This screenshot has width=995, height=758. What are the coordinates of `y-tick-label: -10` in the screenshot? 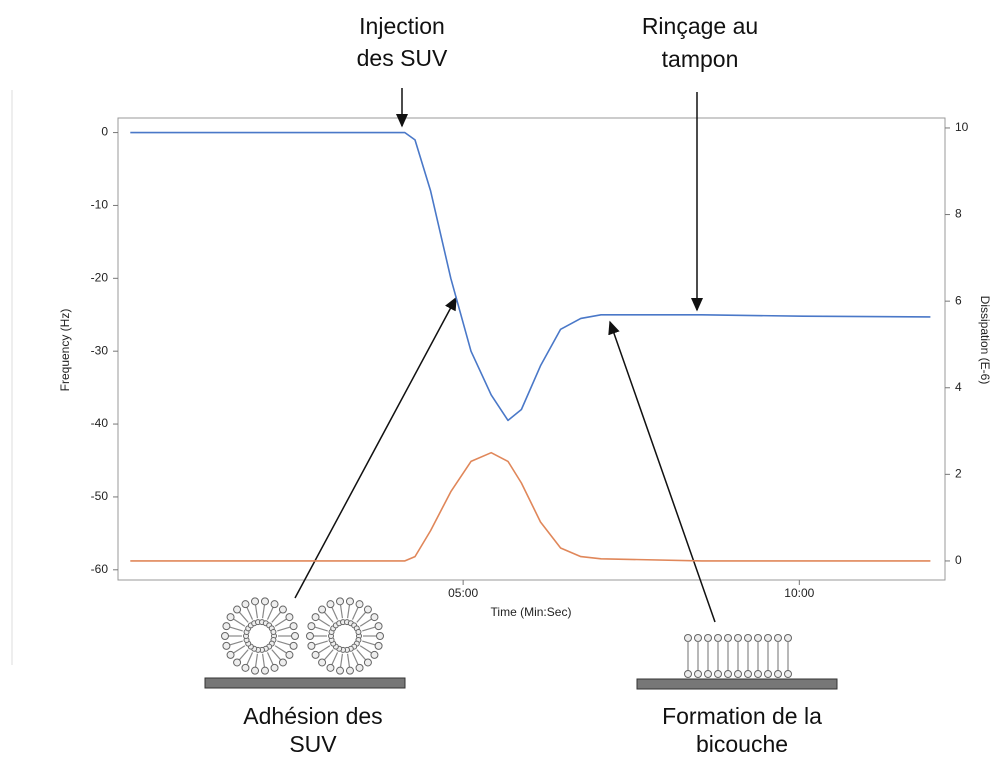 It's located at (100, 205).